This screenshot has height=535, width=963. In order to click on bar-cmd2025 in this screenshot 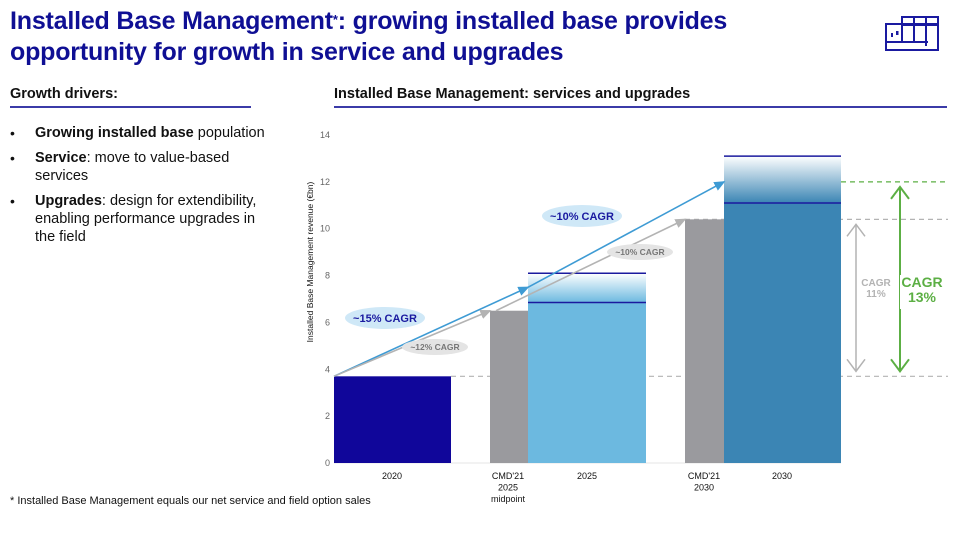, I will do `click(509, 386)`.